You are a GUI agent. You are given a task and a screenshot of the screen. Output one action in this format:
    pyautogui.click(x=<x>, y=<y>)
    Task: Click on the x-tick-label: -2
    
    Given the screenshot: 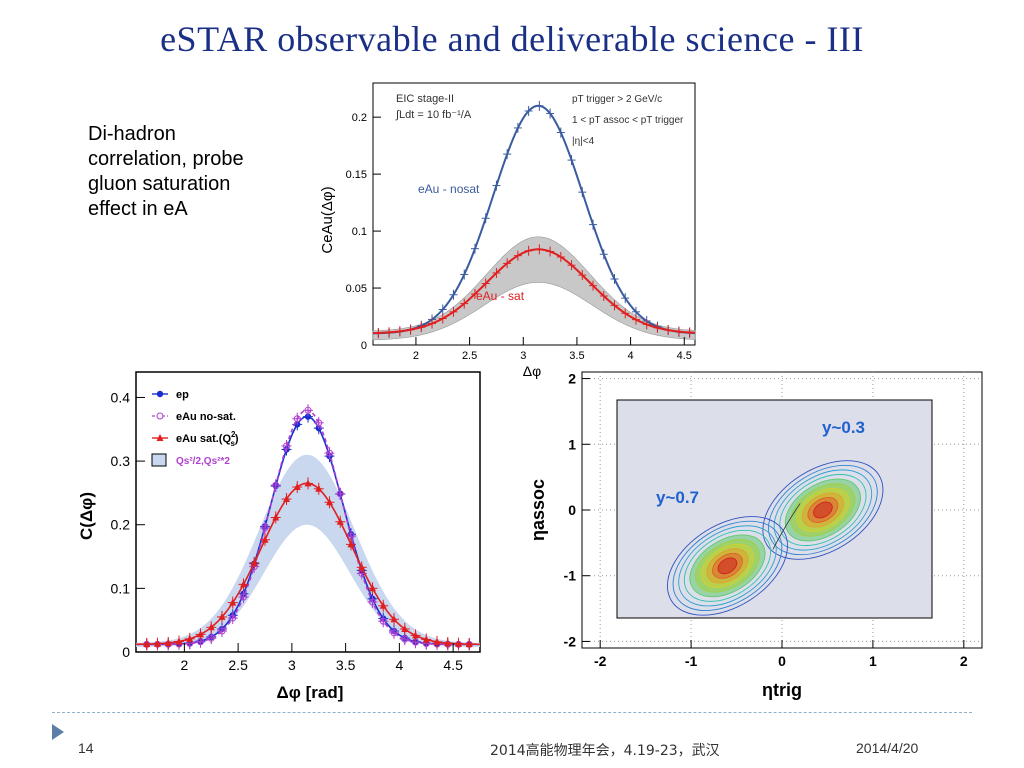 What is the action you would take?
    pyautogui.click(x=600, y=661)
    